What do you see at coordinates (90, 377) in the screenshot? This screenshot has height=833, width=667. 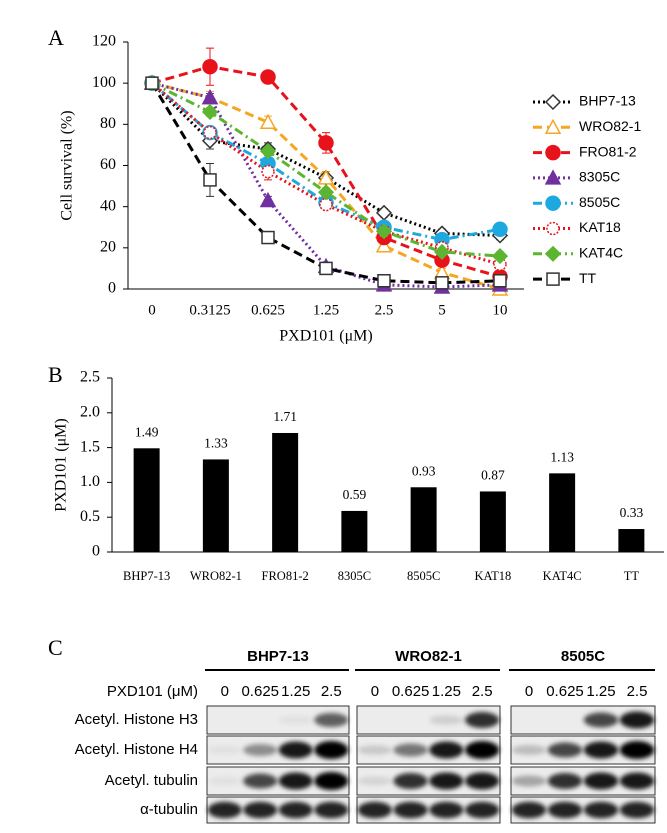 I see `y-tick-label: 2.5` at bounding box center [90, 377].